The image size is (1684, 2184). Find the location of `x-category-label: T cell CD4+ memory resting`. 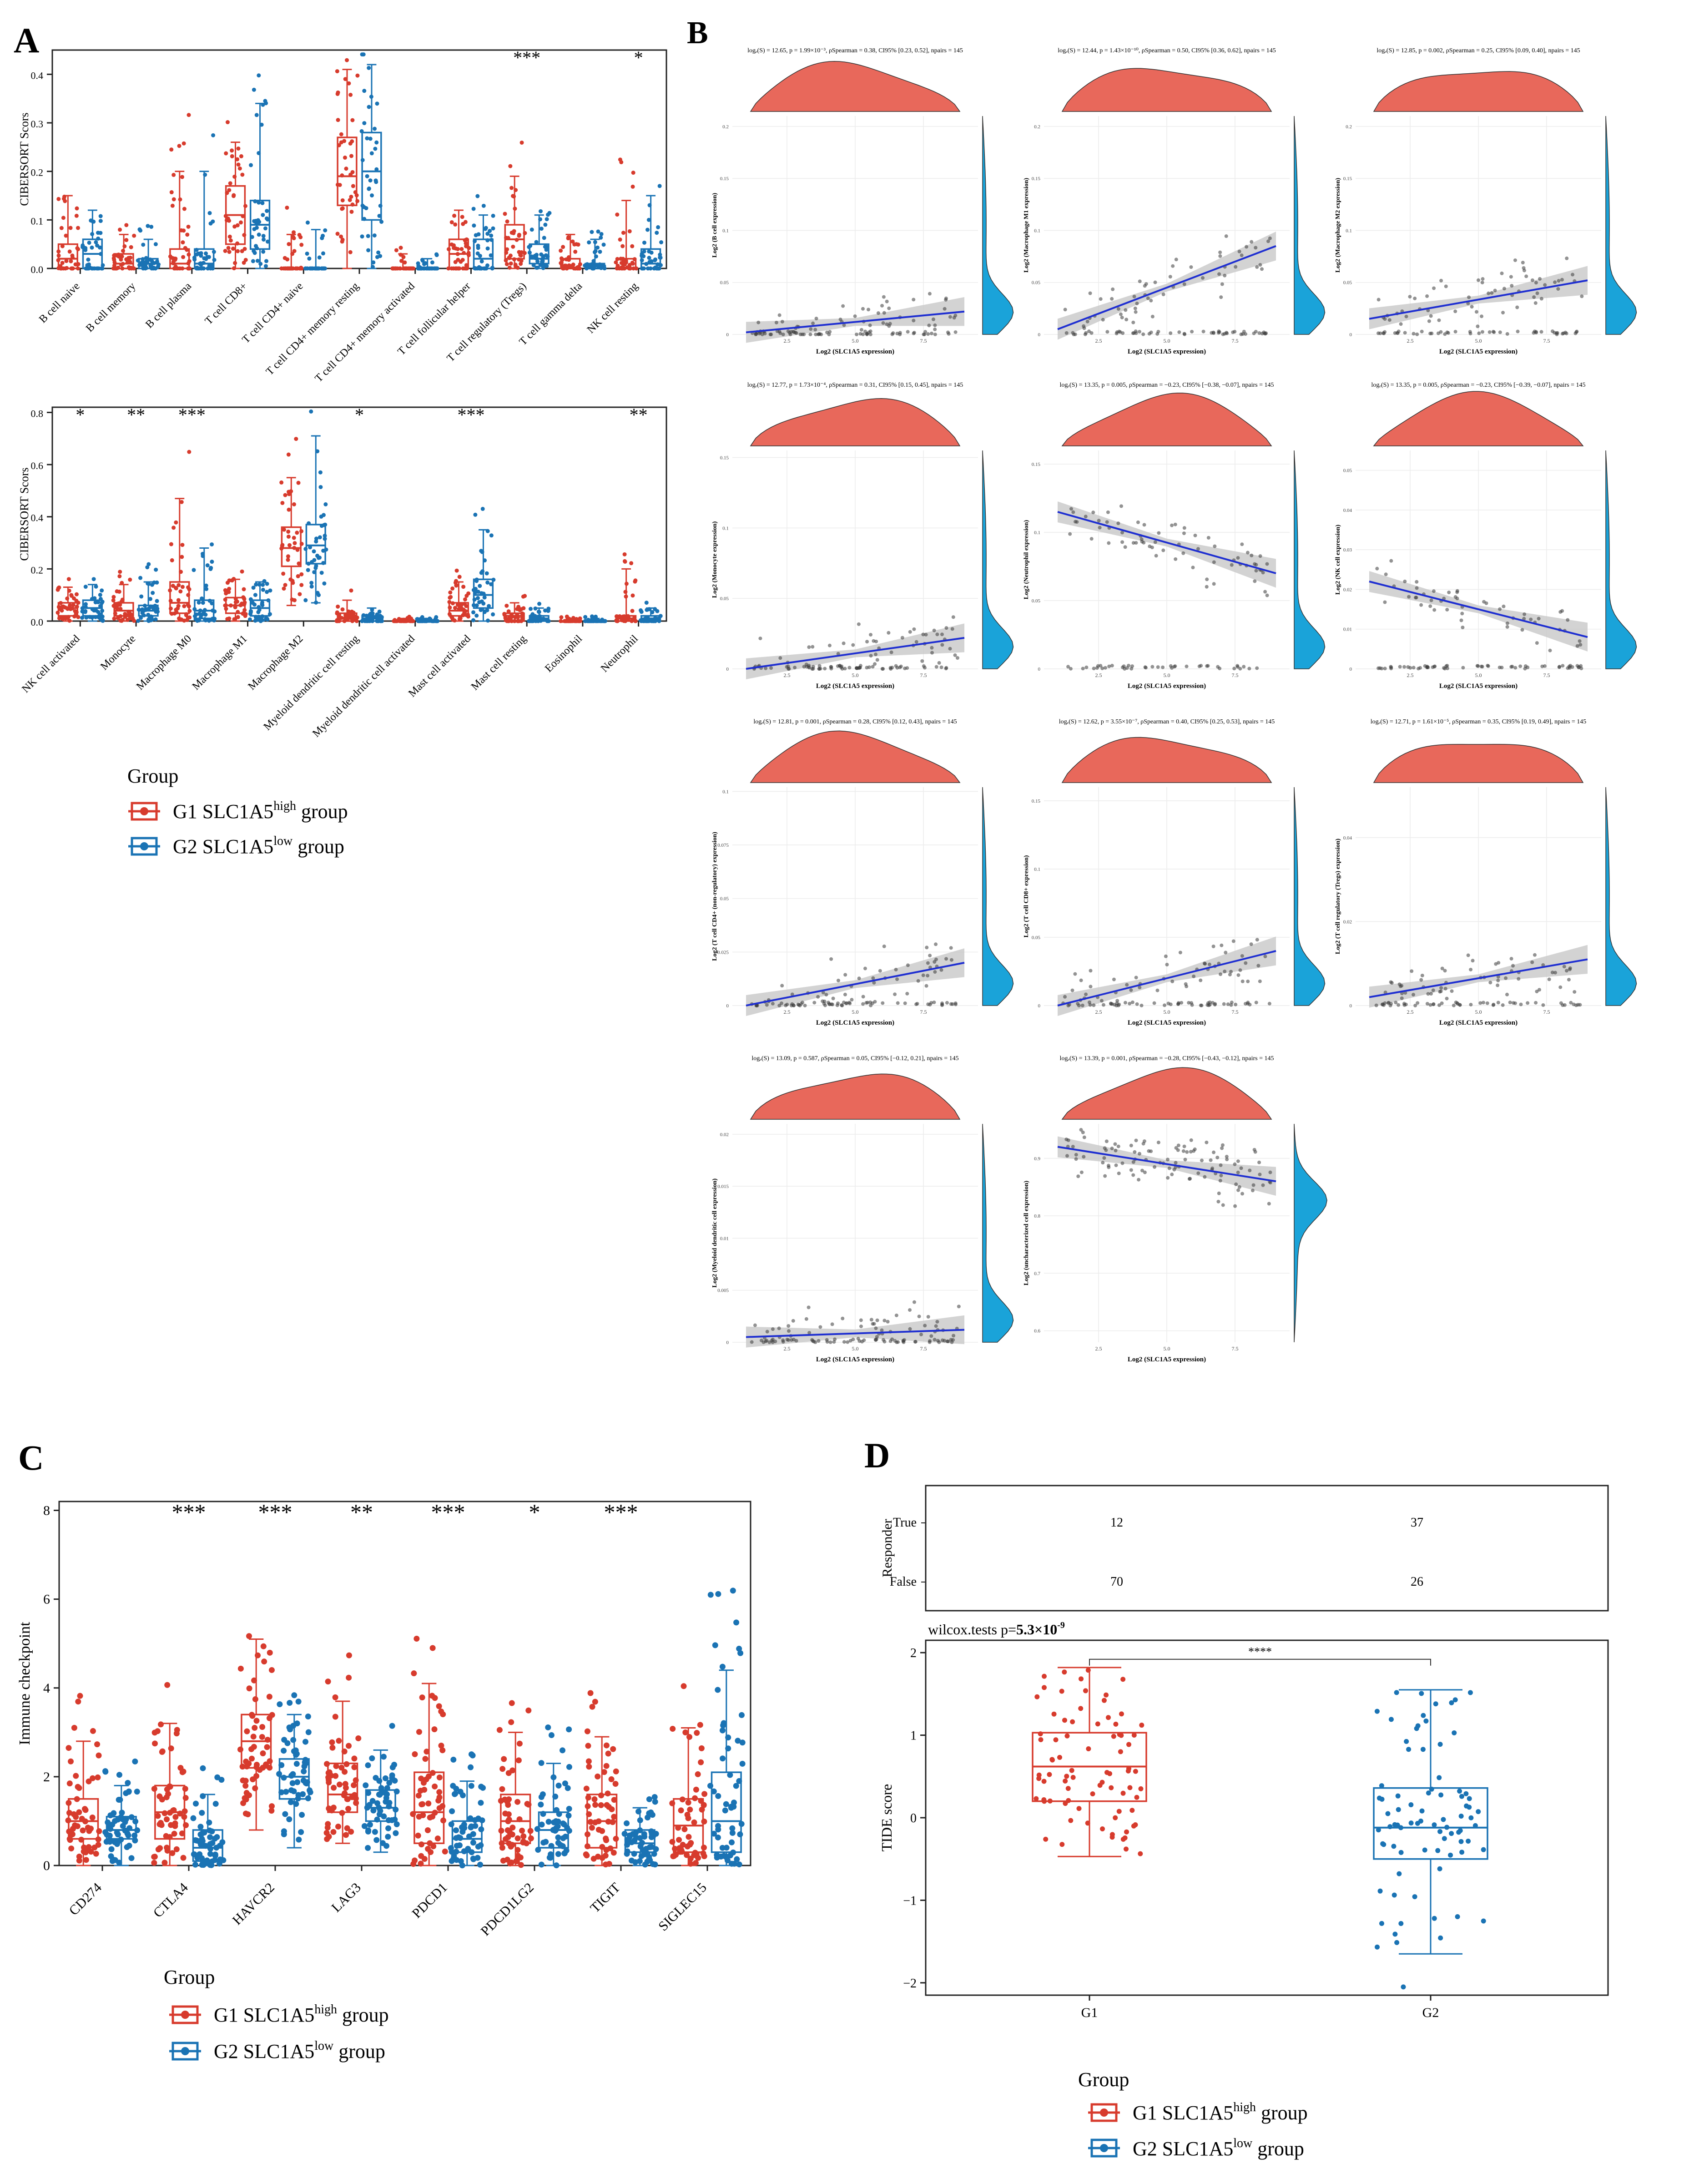

x-category-label: T cell CD4+ memory resting is located at coordinates (312, 329).